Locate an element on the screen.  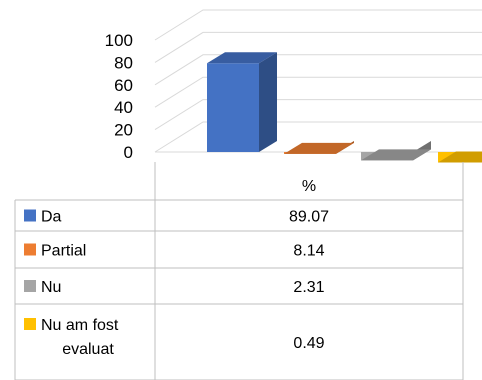
y-axis: 0 20 40 60 80 100 is located at coordinates (119, 96).